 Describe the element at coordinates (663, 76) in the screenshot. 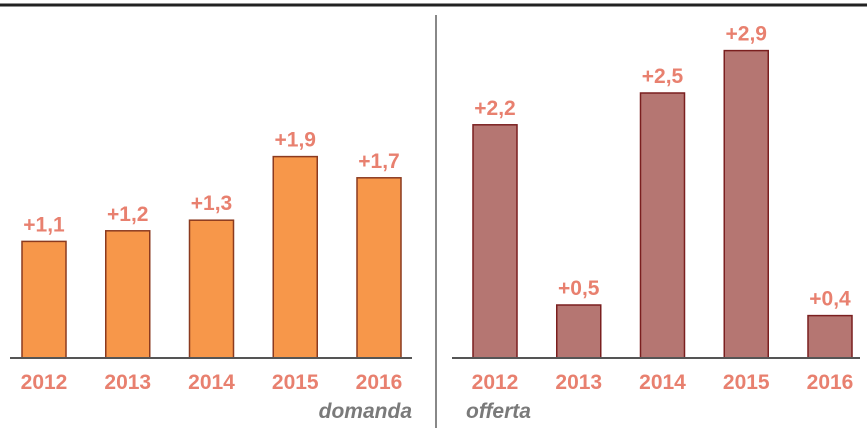

I see `value-label: +2,5` at that location.